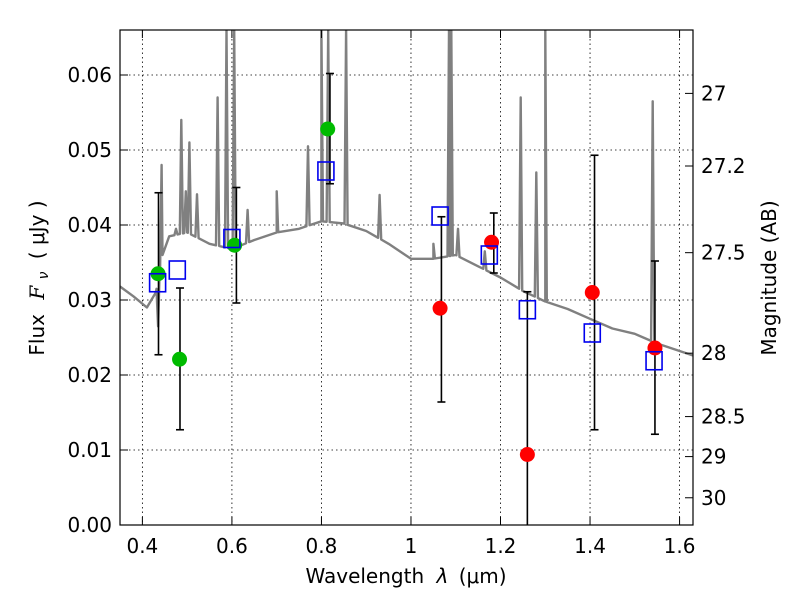 The image size is (800, 600). Describe the element at coordinates (89, 150) in the screenshot. I see `y-tick-label: 0.05` at that location.